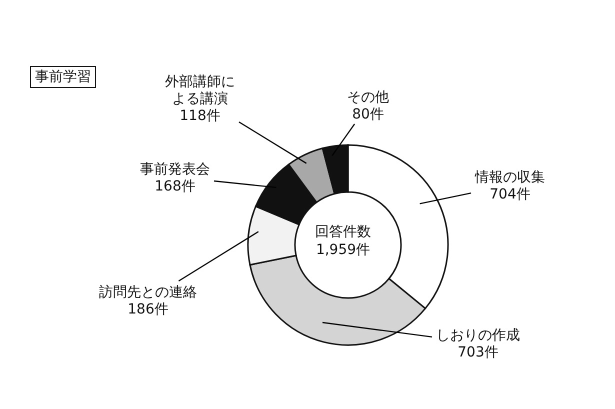 Image resolution: width=615 pixels, height=409 pixels. I want to click on data-label: 186件, so click(148, 310).